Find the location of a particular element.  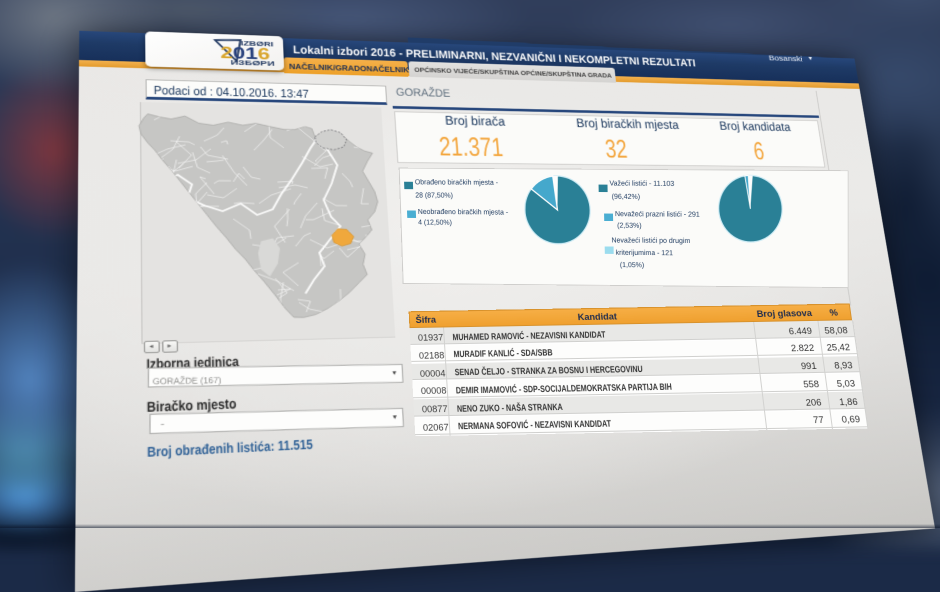

svg-text: IZBØRI is located at coordinates (256, 44).